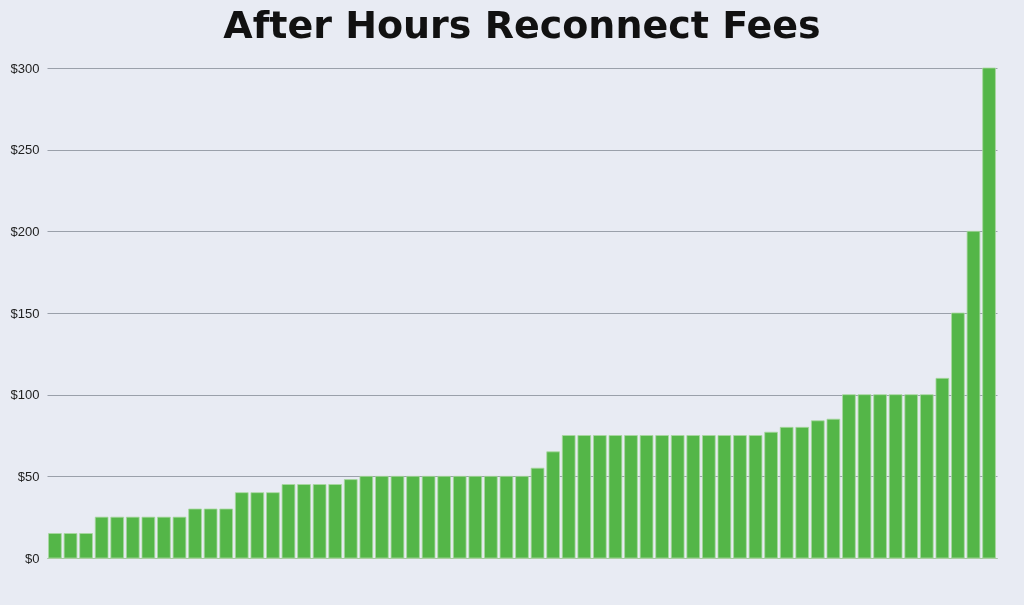 The width and height of the screenshot is (1024, 605). Describe the element at coordinates (25, 231) in the screenshot. I see `y-tick-label: $200` at that location.